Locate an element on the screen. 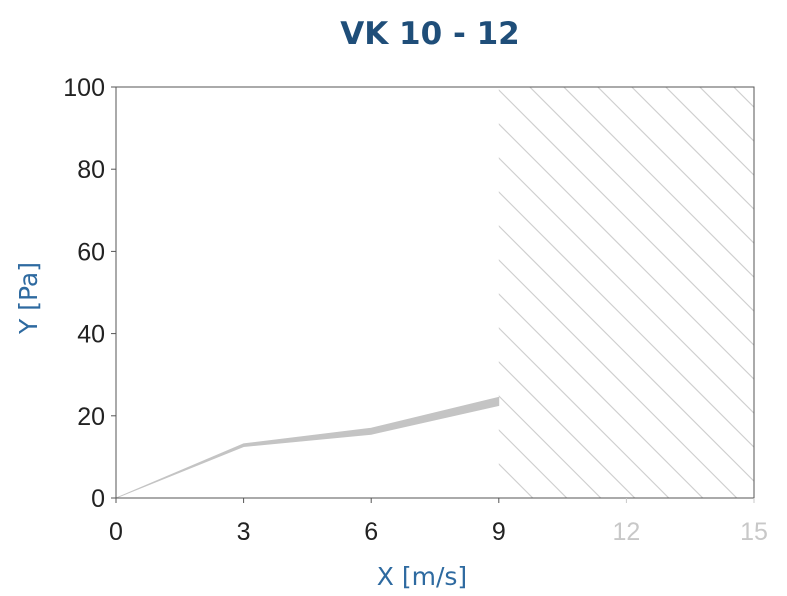  y-tick-label: 80 is located at coordinates (91, 170).